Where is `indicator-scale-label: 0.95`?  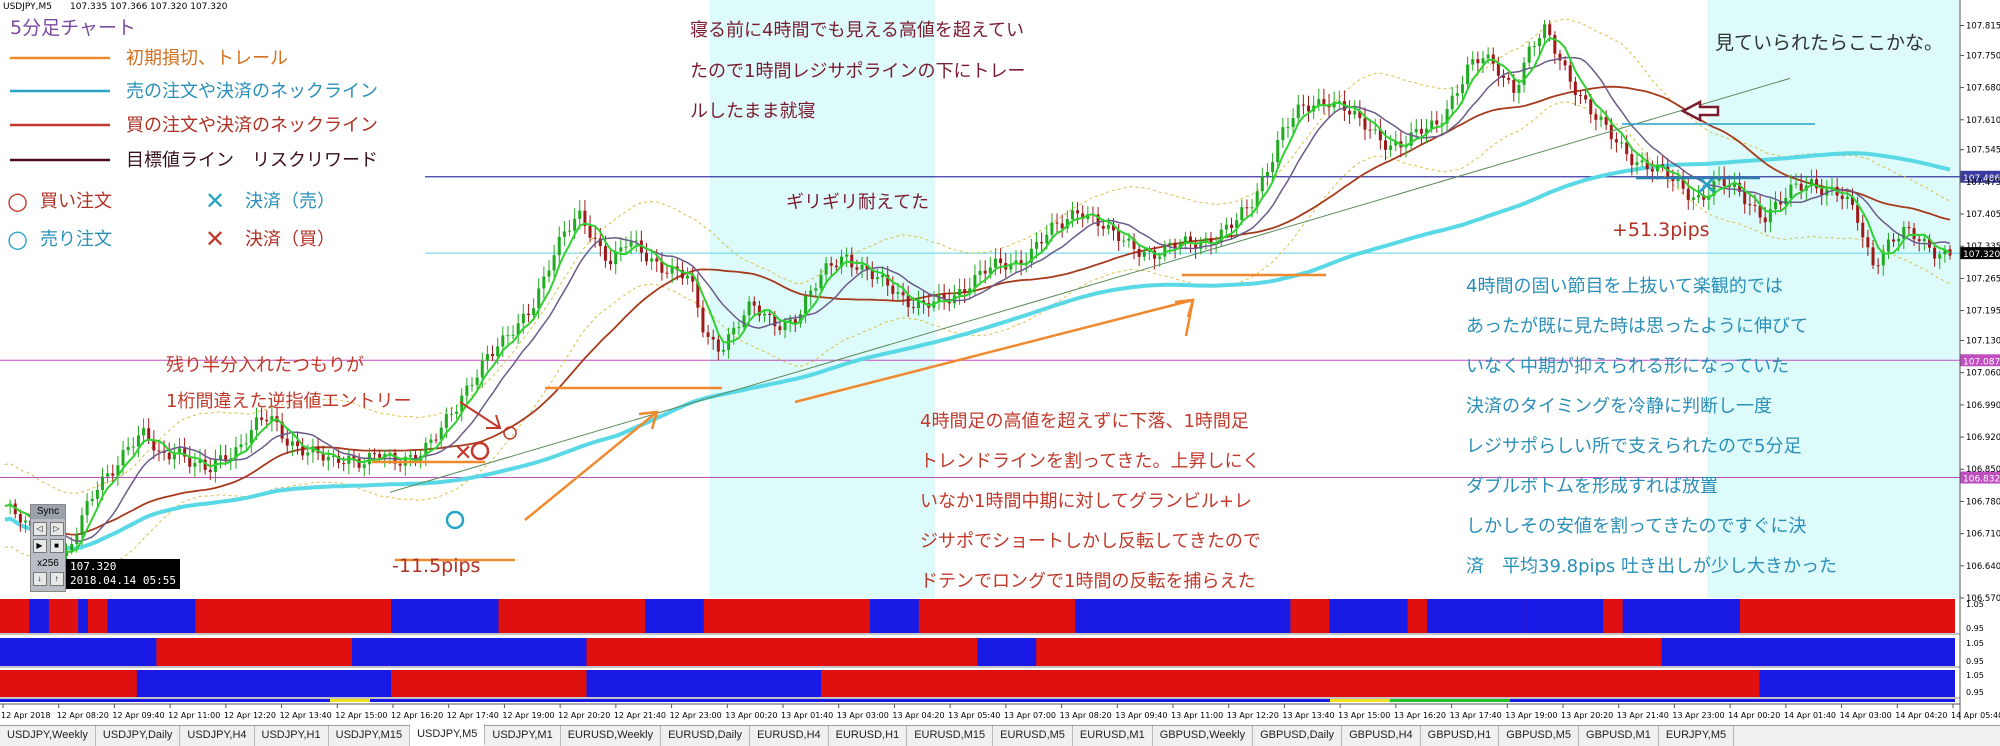
indicator-scale-label: 0.95 is located at coordinates (1975, 692).